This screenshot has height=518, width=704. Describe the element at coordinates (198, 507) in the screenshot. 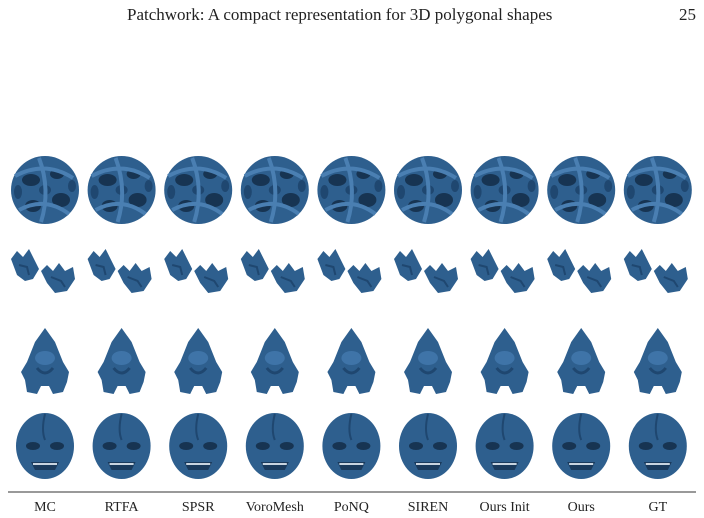

I see `column-label: SPSR` at that location.